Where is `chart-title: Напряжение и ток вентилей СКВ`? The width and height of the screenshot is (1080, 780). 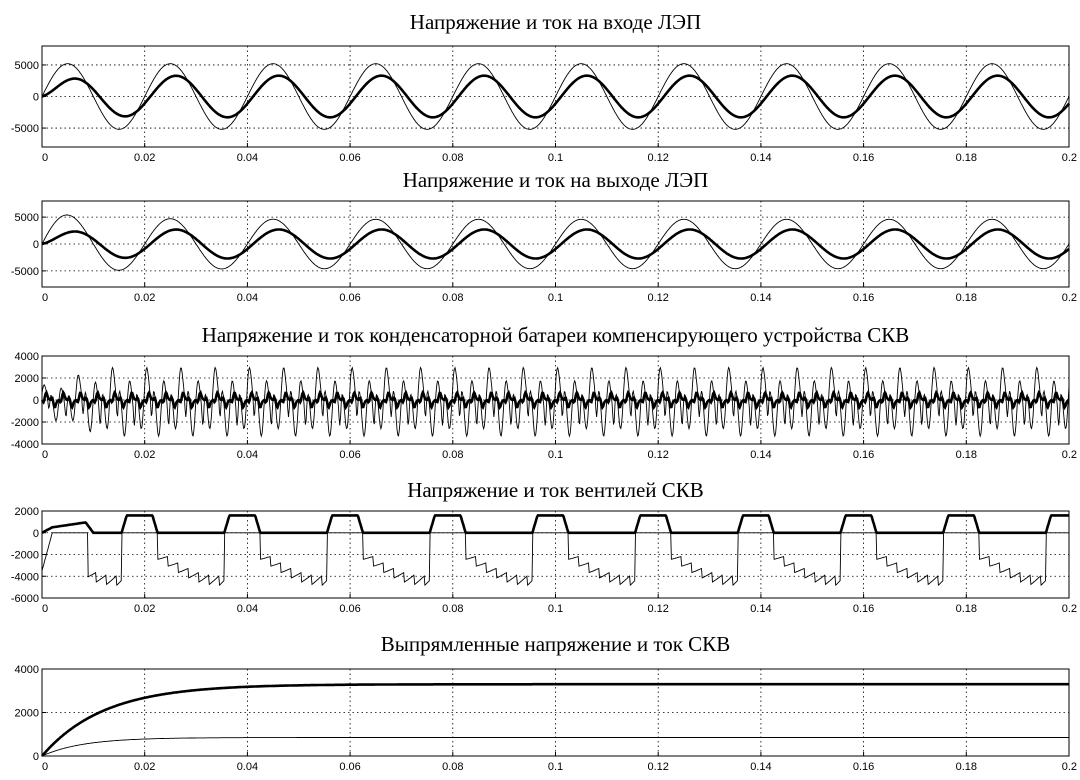 chart-title: Напряжение и ток вентилей СКВ is located at coordinates (555, 490).